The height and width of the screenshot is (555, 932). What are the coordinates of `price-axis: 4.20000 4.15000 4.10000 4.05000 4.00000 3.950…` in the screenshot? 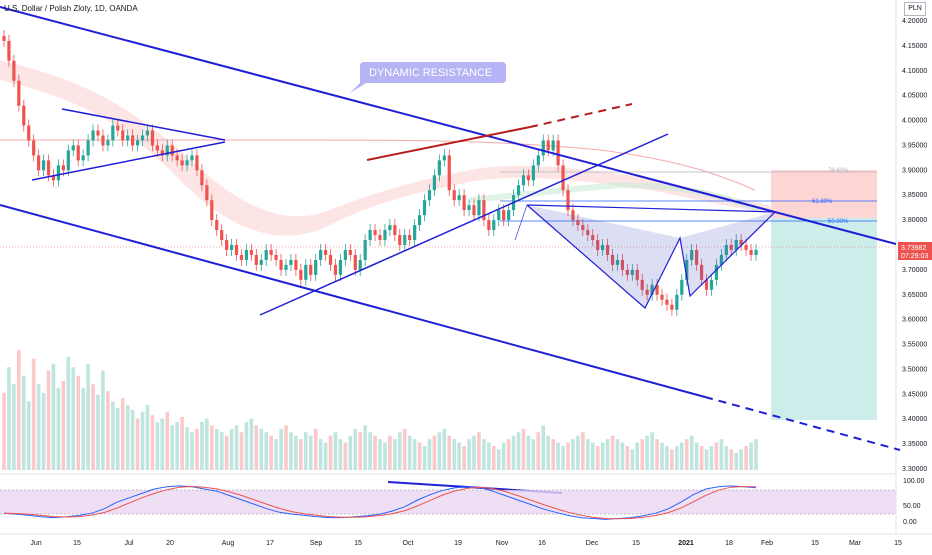 It's located at (914, 245).